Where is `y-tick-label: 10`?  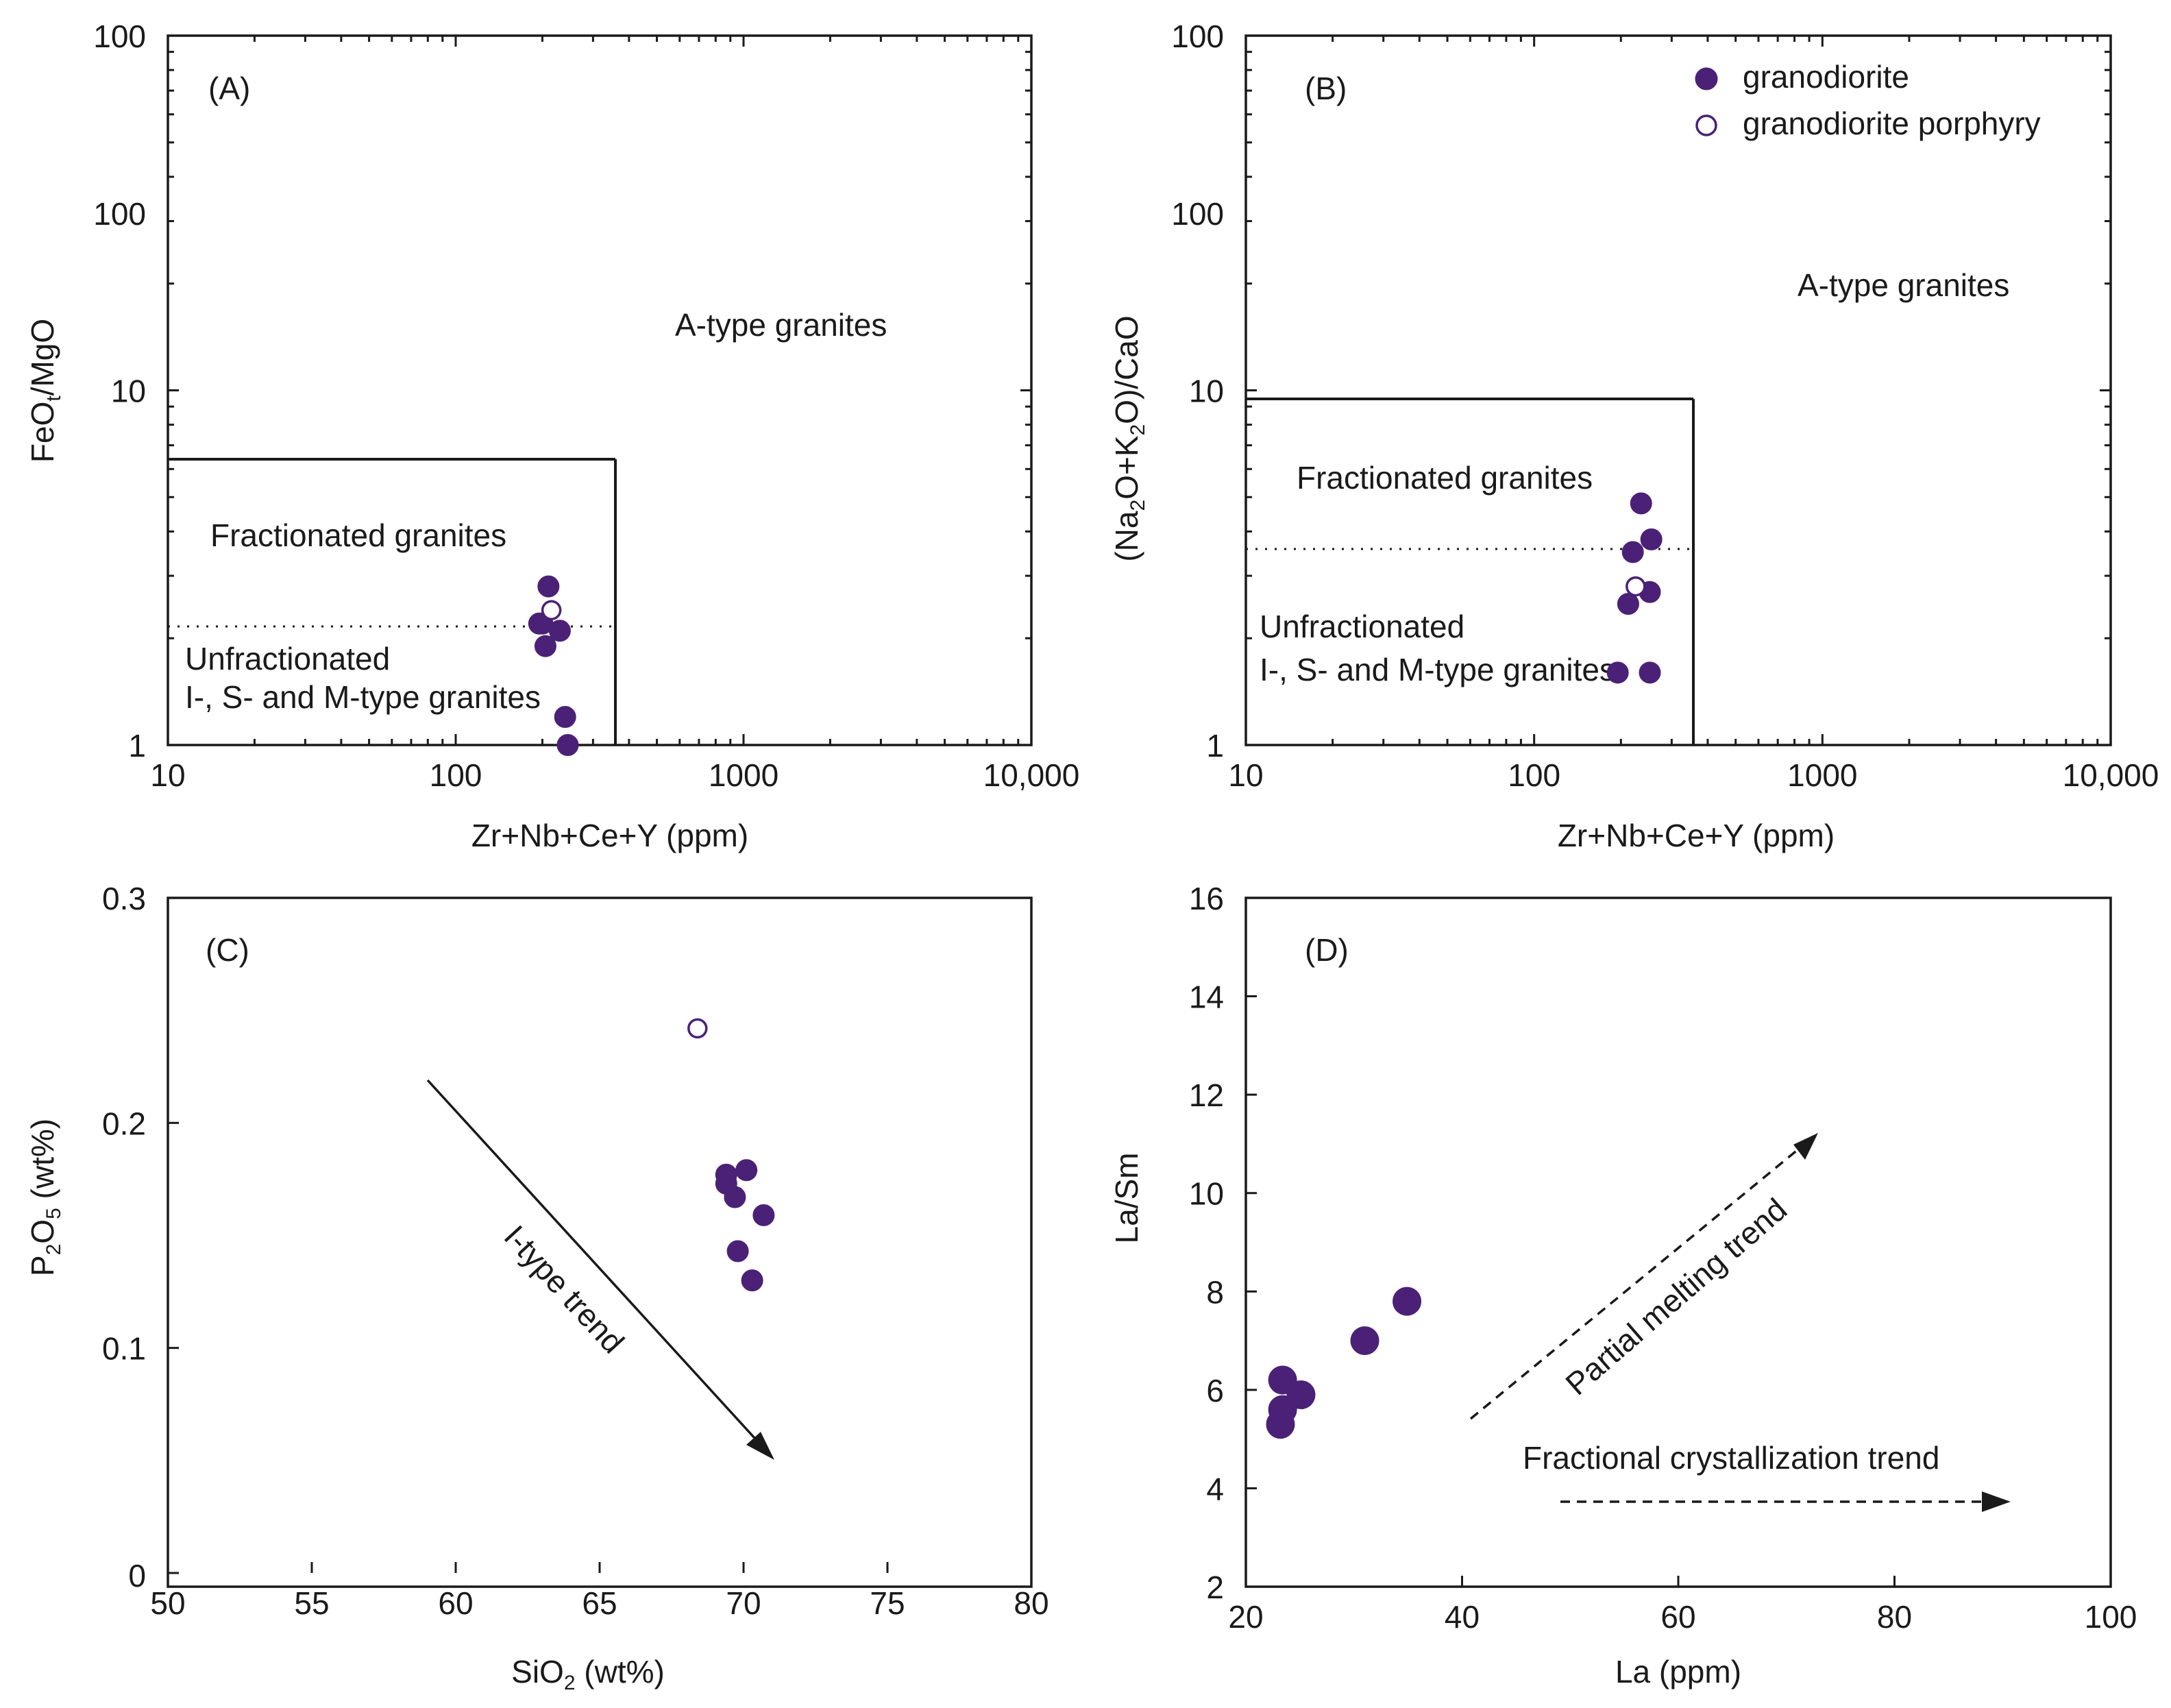 y-tick-label: 10 is located at coordinates (1206, 392).